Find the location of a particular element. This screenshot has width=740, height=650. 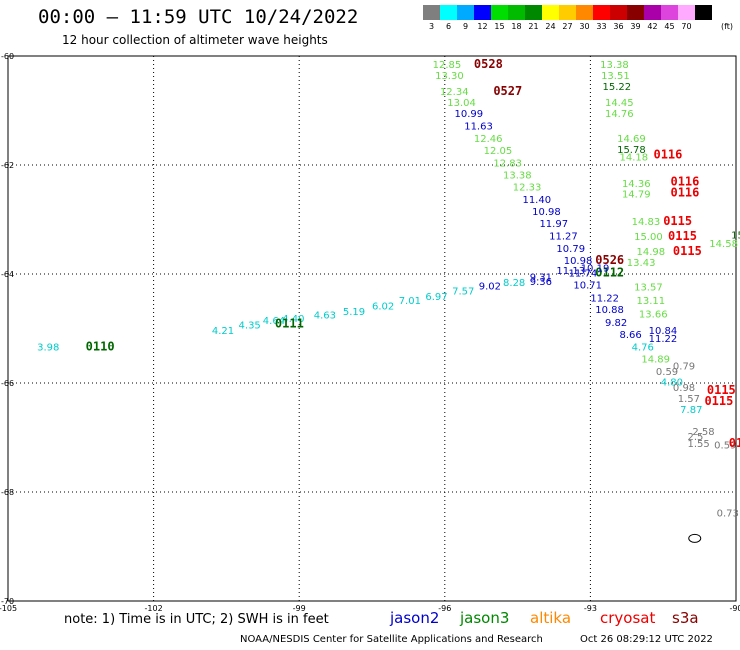

wave-height-label: 5.19 is located at coordinates (354, 312).